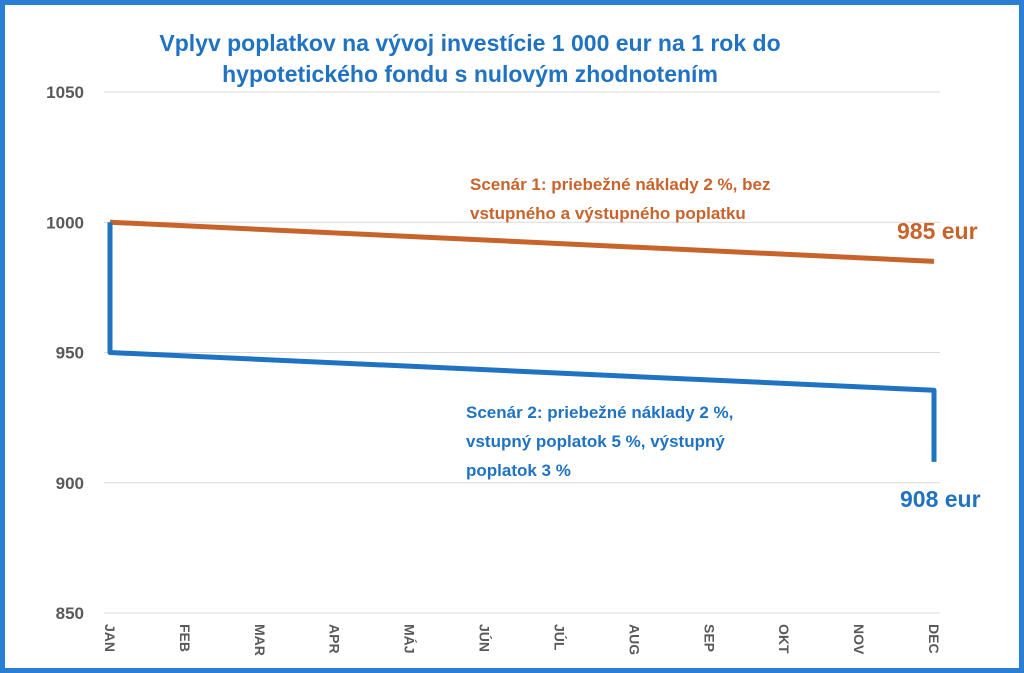 The height and width of the screenshot is (673, 1024). Describe the element at coordinates (185, 638) in the screenshot. I see `x-tick-label-2: FEB` at that location.